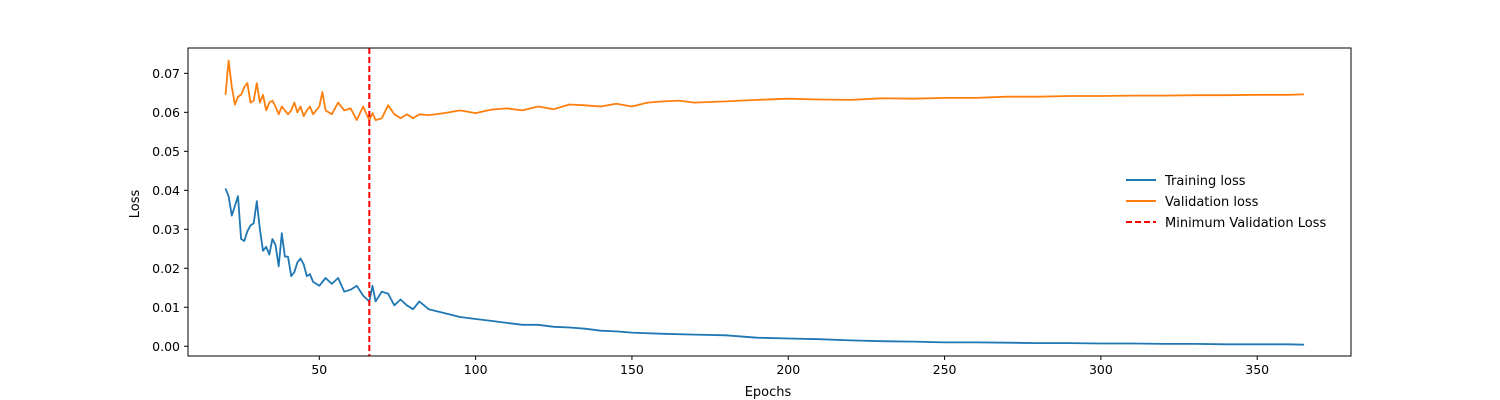 Image resolution: width=1500 pixels, height=400 pixels. I want to click on y-tick-label: 0.05, so click(166, 151).